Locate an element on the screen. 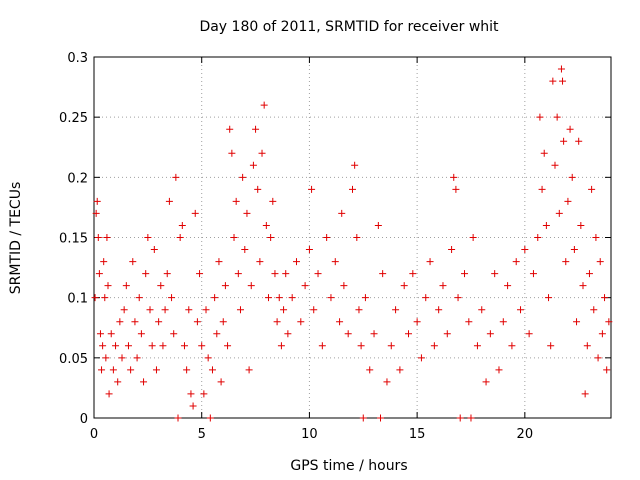 Image resolution: width=640 pixels, height=480 pixels. x-tick-label: 0 is located at coordinates (94, 434).